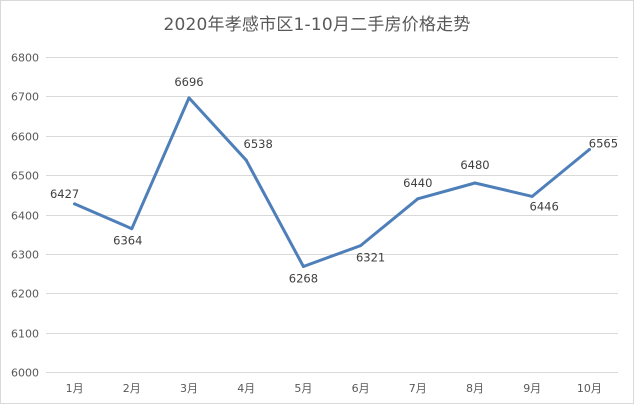 This screenshot has height=404, width=634. I want to click on y-tick-label: 6700, so click(25, 97).